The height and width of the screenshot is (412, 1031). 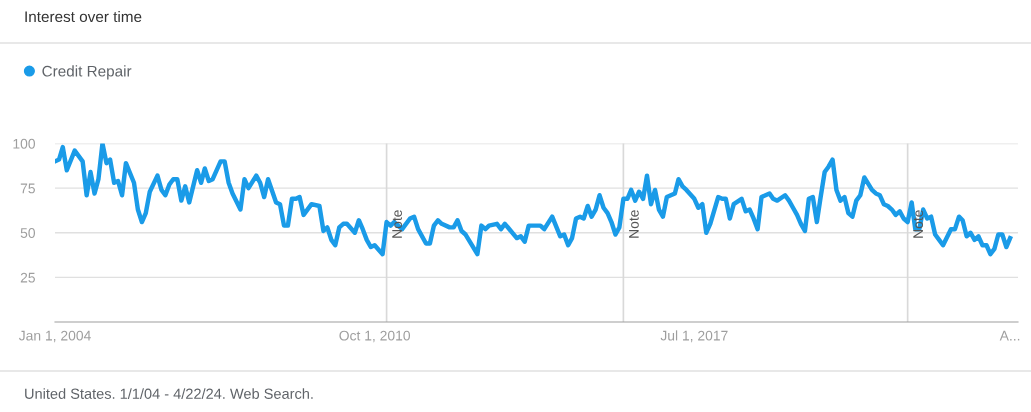 I want to click on x-tick-label: Jan 1, 2004, so click(x=54, y=336).